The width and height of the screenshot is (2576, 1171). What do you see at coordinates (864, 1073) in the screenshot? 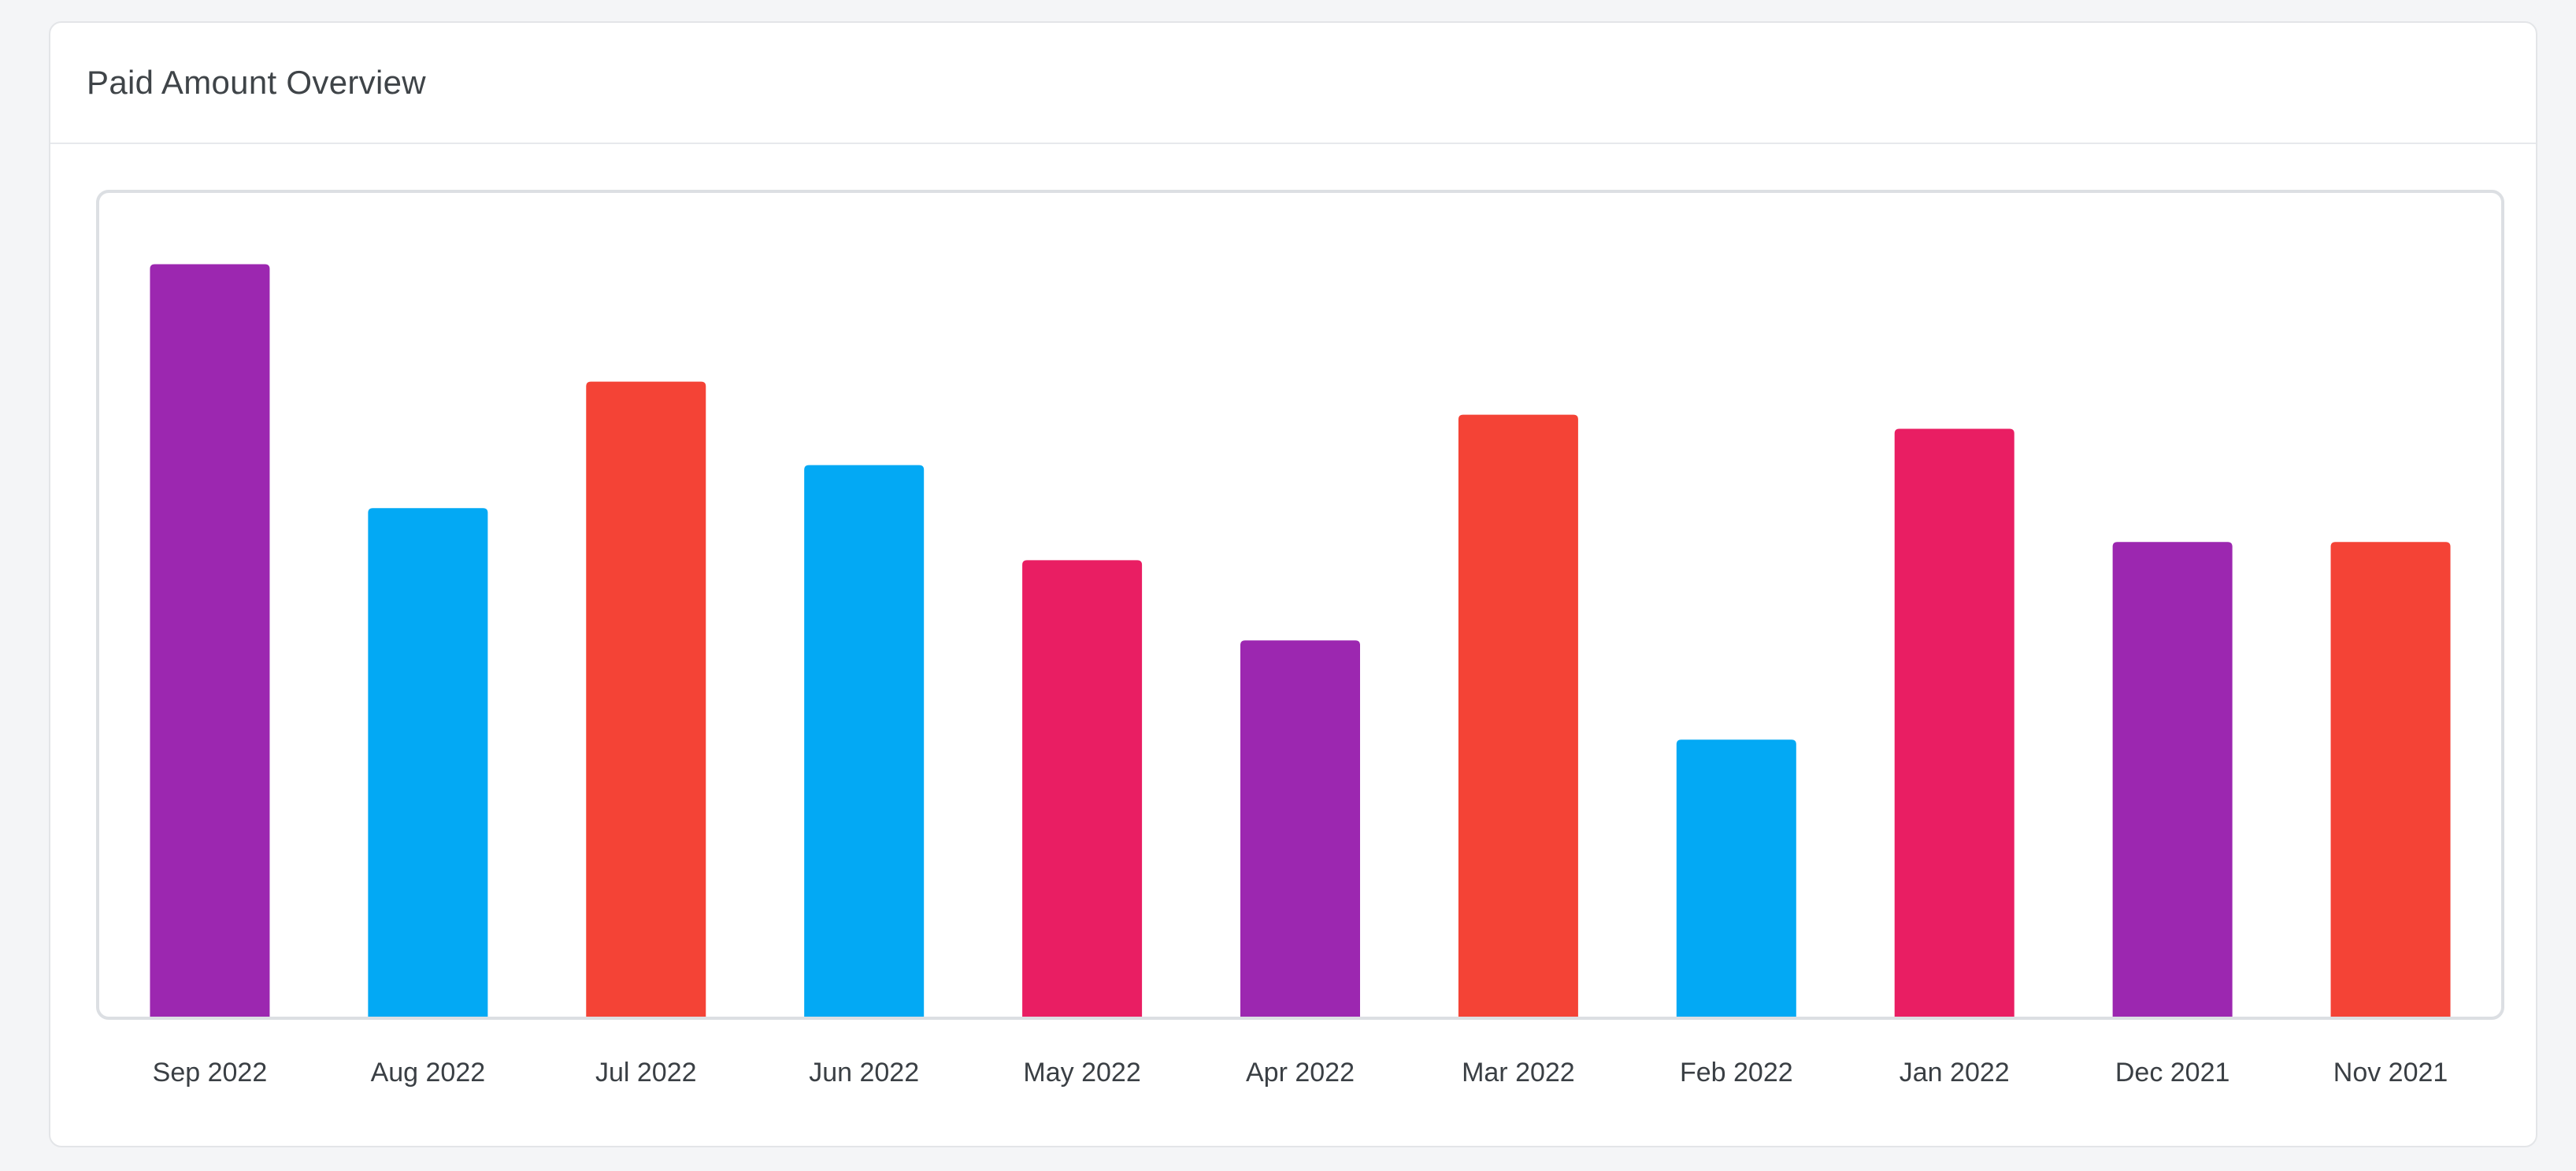
I see `x-tick-label: Jun 2022` at bounding box center [864, 1073].